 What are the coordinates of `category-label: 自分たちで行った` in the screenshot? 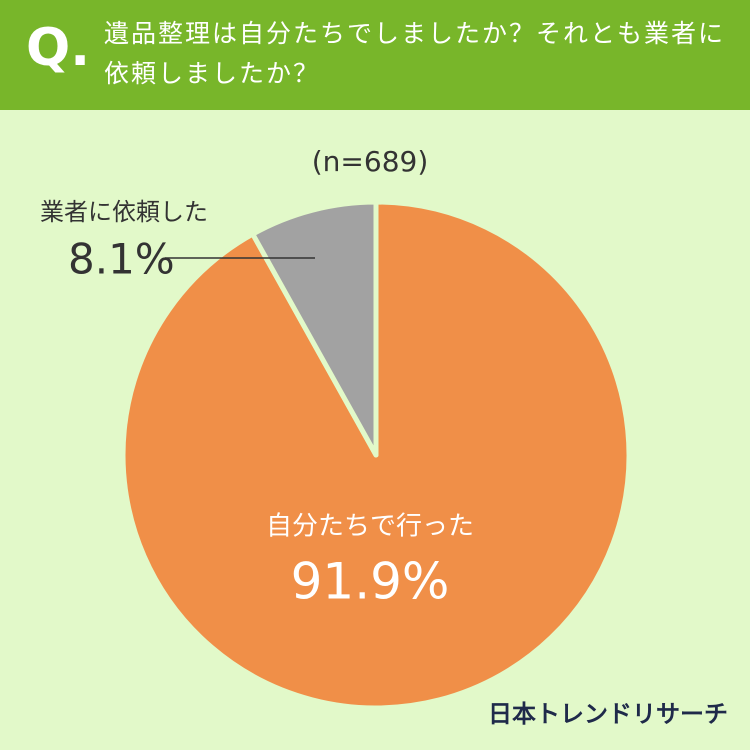 It's located at (370, 527).